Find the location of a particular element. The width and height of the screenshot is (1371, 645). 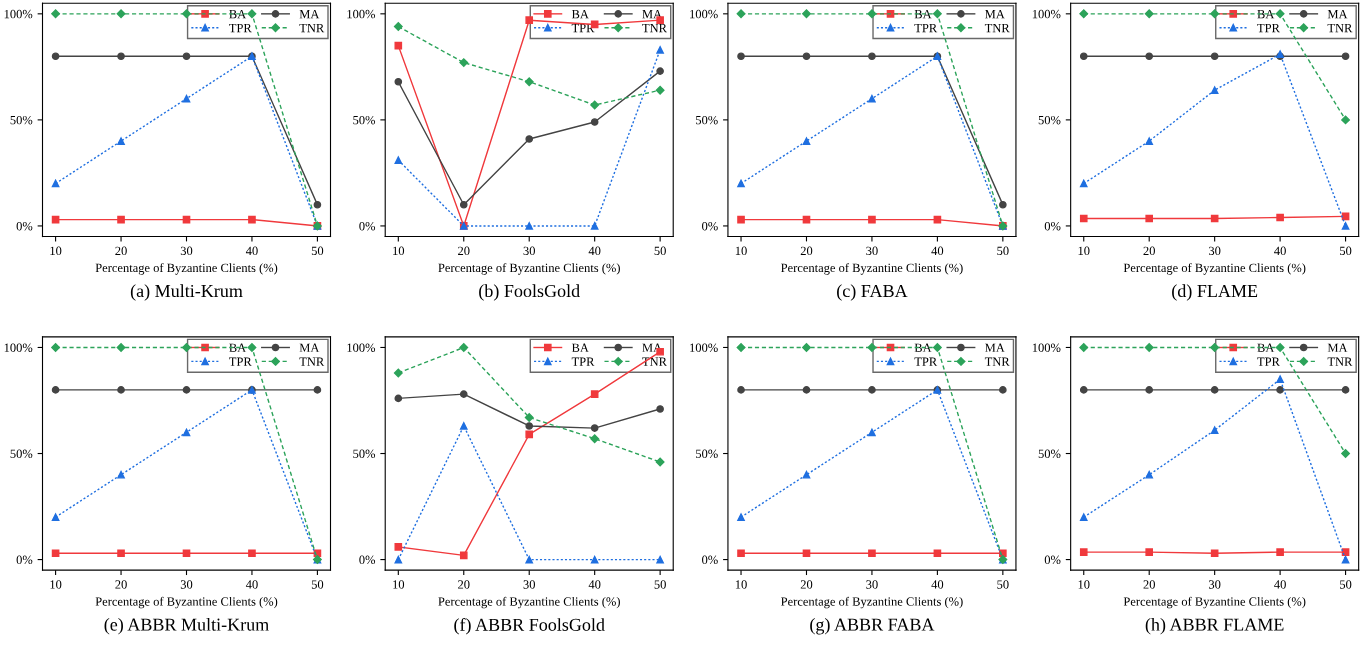

text: (e) ABBR Multi-Krum is located at coordinates (186, 626).